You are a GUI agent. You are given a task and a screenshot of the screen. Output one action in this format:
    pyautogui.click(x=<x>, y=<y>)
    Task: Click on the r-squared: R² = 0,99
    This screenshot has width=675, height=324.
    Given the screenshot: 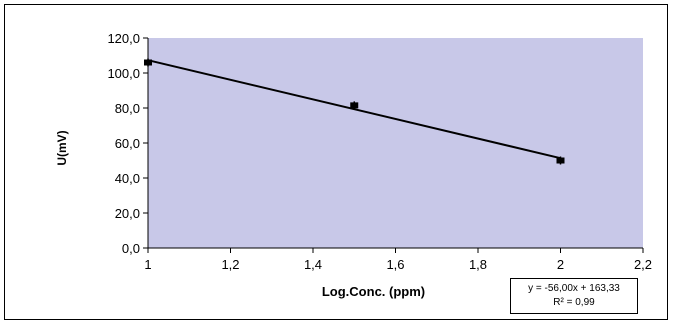 What is the action you would take?
    pyautogui.click(x=574, y=302)
    